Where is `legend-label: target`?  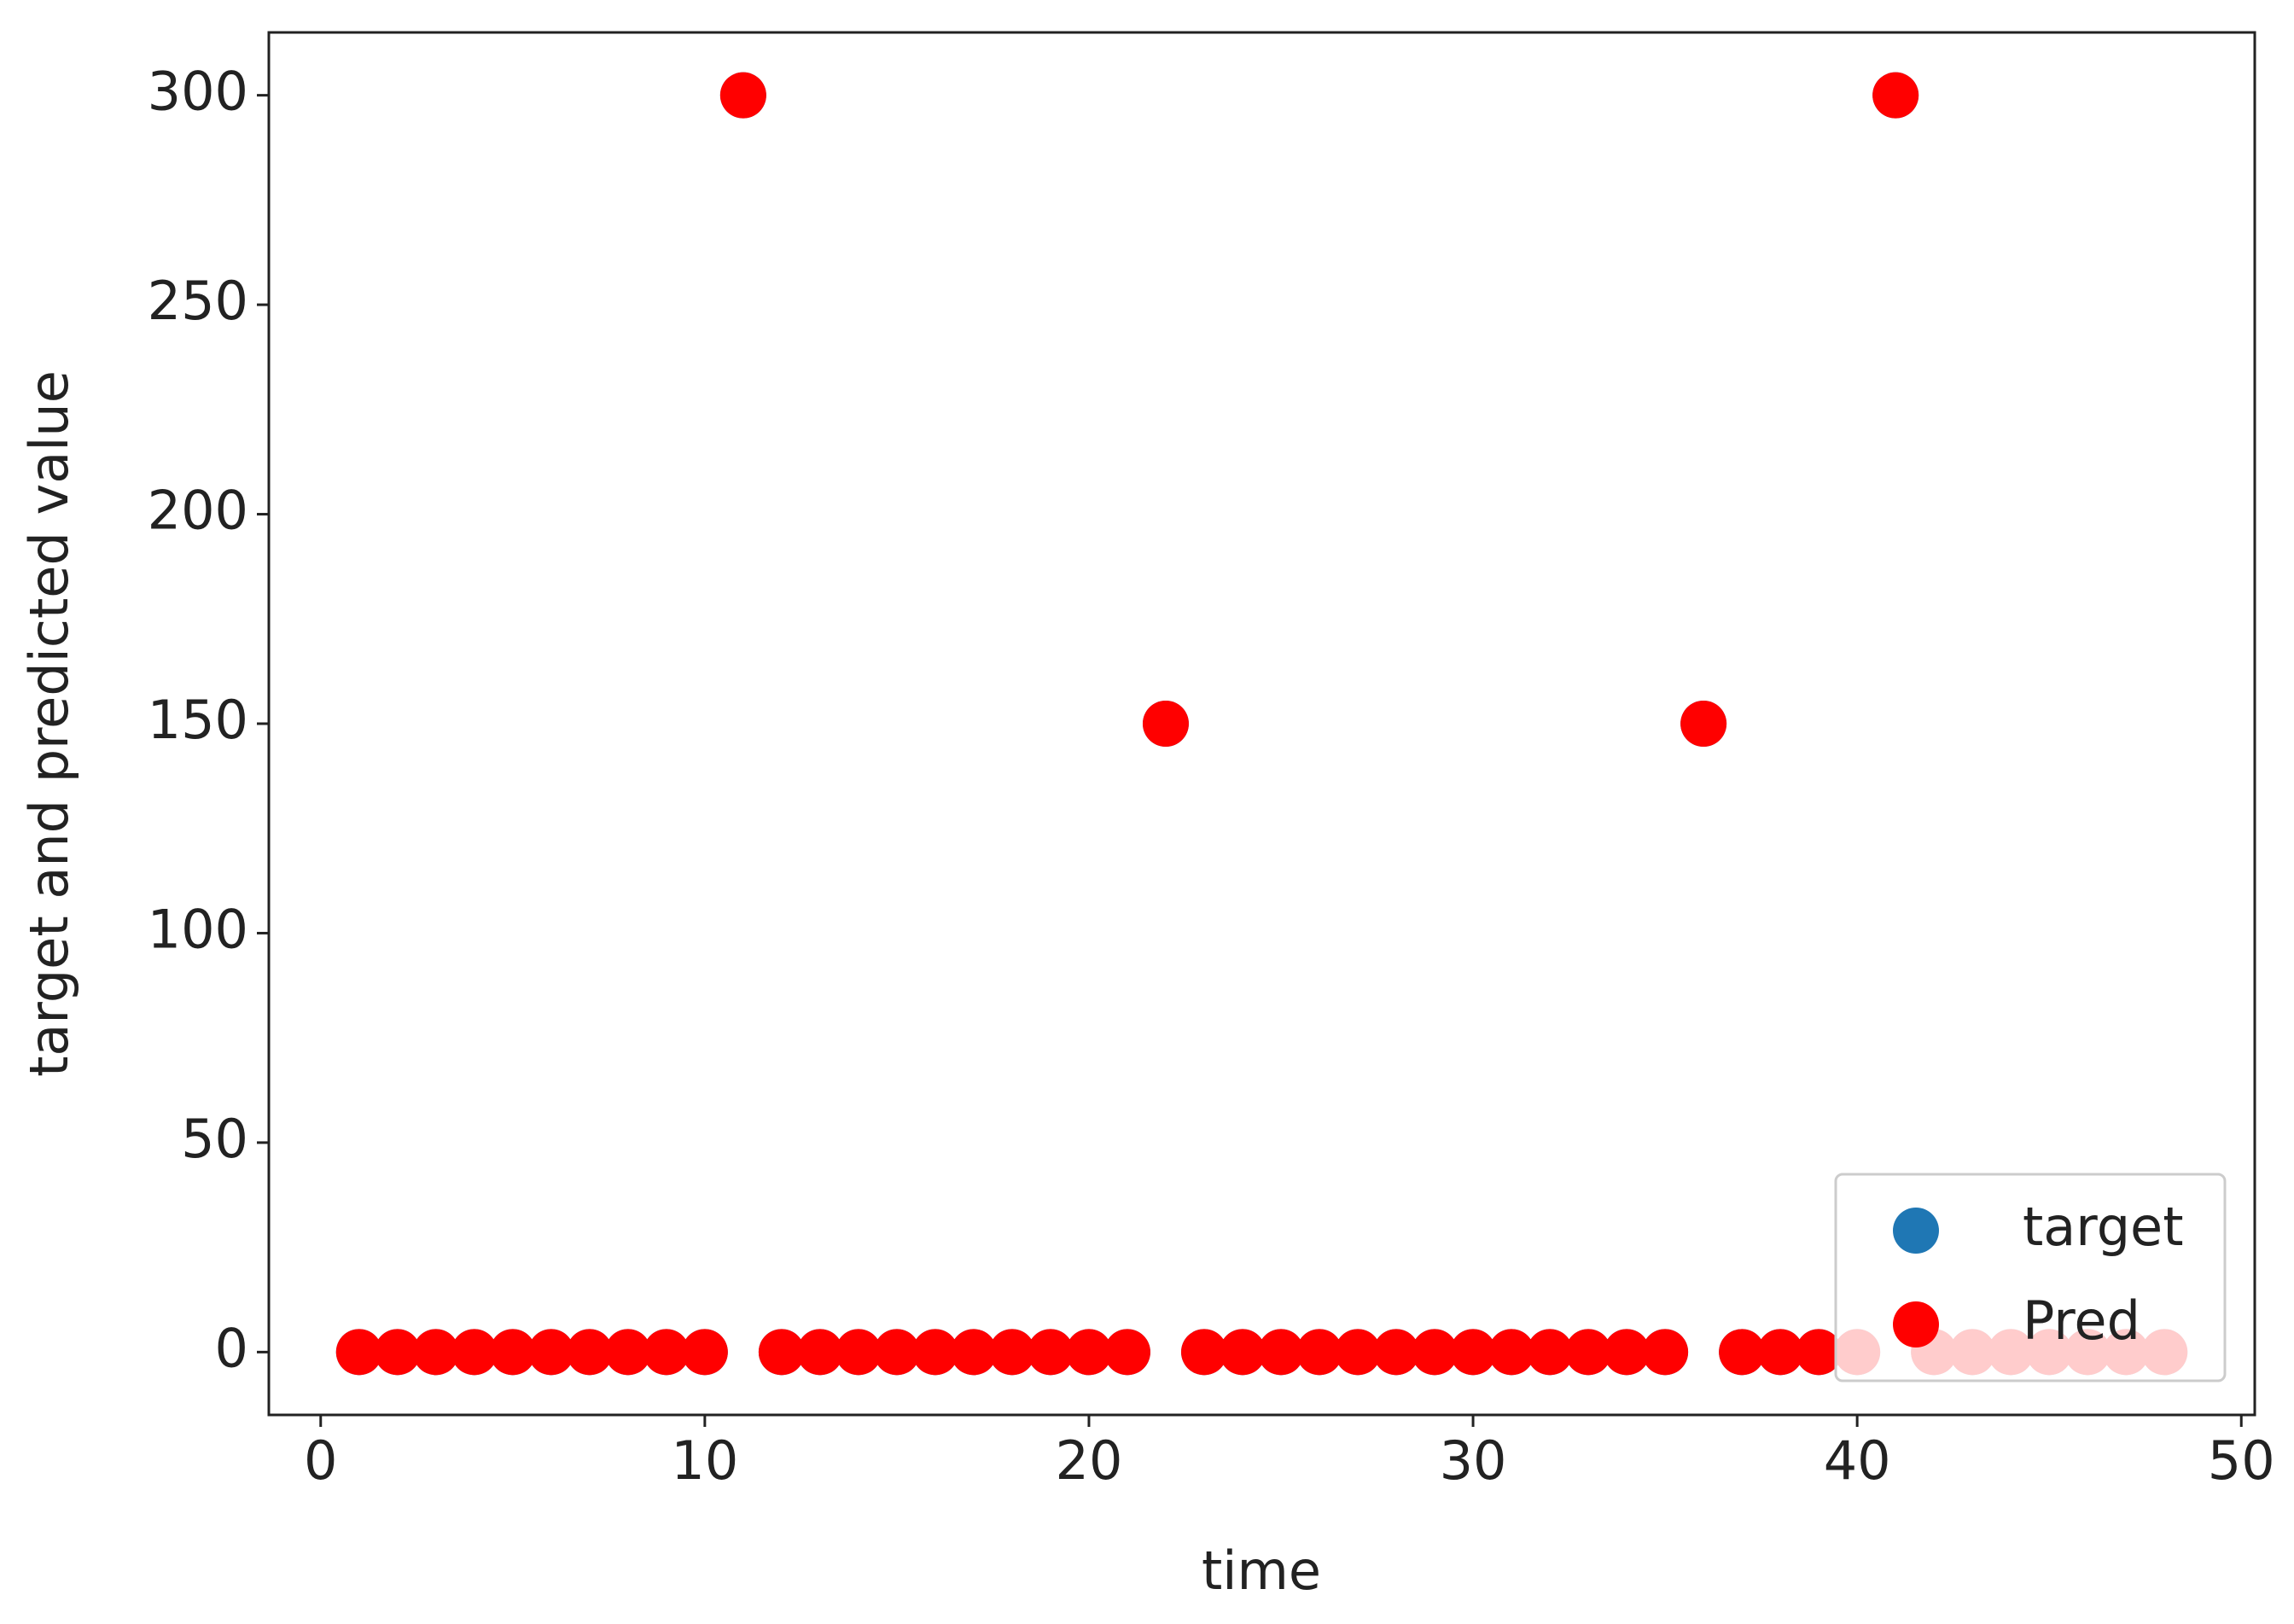
legend-label: target is located at coordinates (2103, 1227).